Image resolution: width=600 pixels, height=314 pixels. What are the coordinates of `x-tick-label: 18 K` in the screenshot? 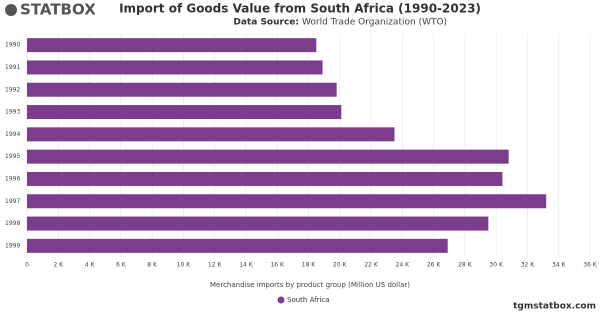 It's located at (309, 265).